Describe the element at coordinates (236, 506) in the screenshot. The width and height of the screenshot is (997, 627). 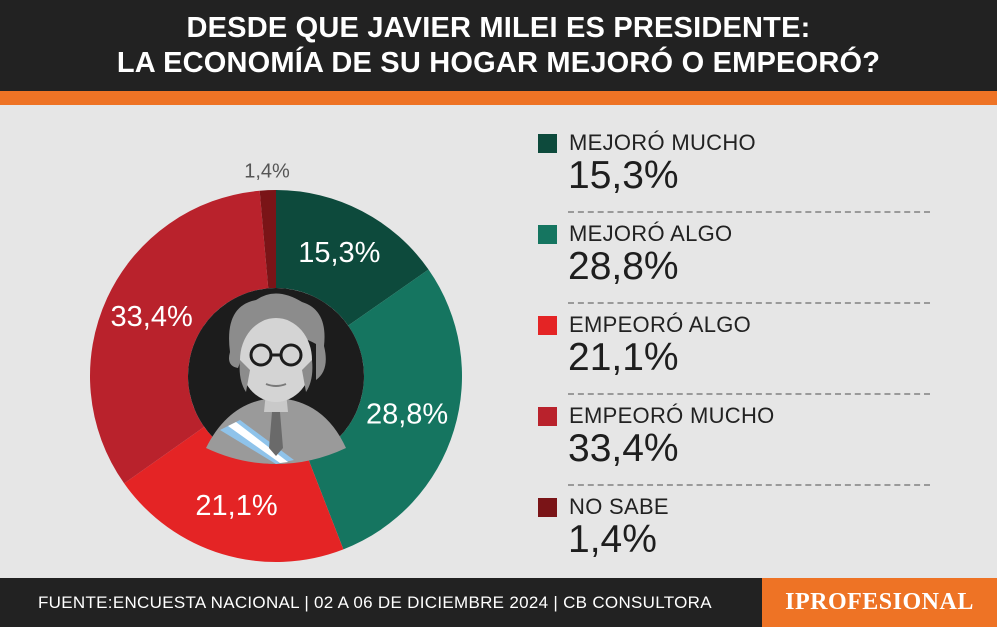
I see `slice-value-label: 21,1%` at that location.